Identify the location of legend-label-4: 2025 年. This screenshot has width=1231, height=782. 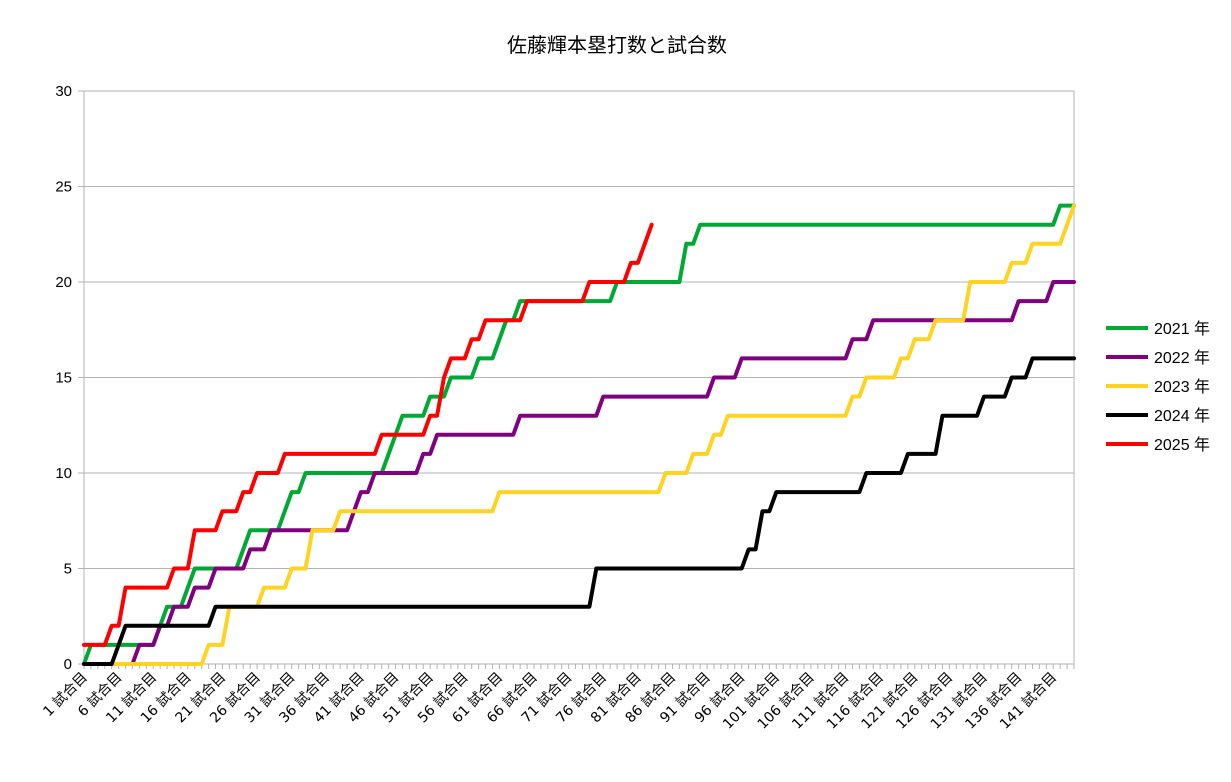
(1182, 445).